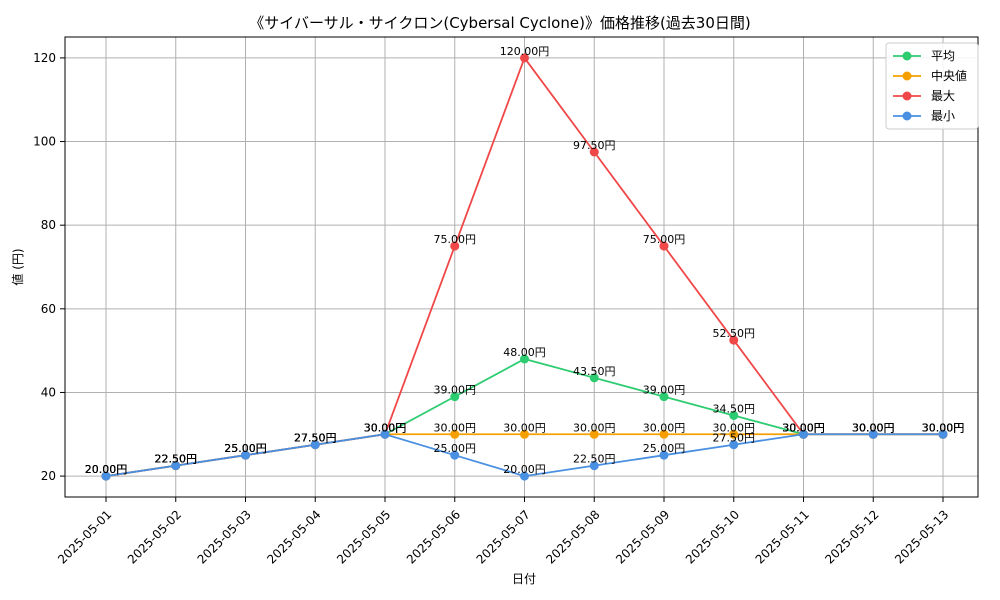  What do you see at coordinates (48, 476) in the screenshot?
I see `y-tick-label: 20` at bounding box center [48, 476].